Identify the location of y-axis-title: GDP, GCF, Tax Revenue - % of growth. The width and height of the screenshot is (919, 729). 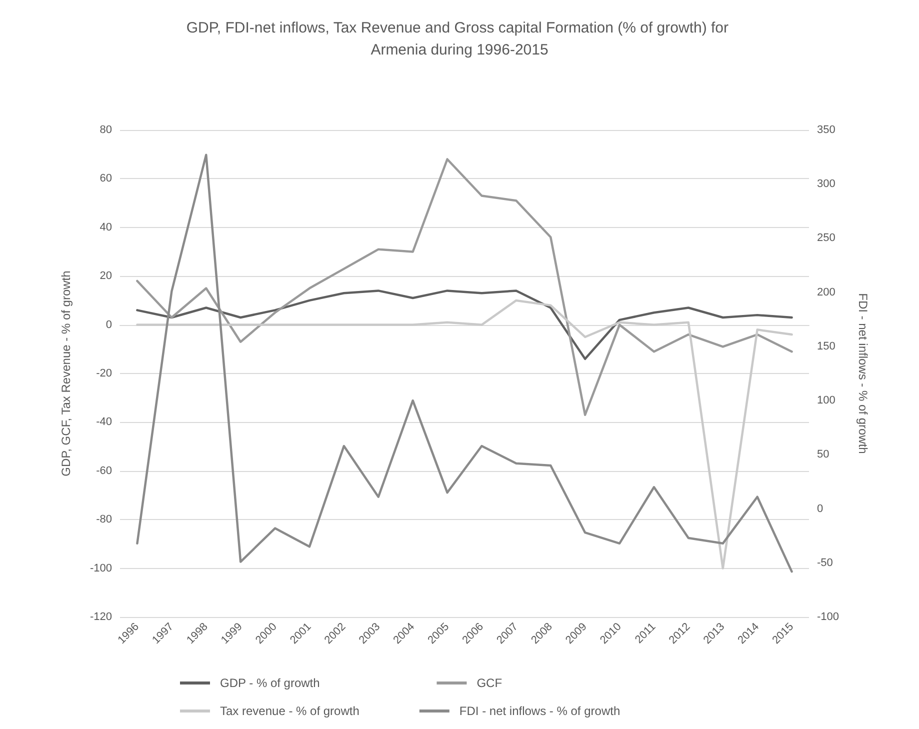
(66, 373).